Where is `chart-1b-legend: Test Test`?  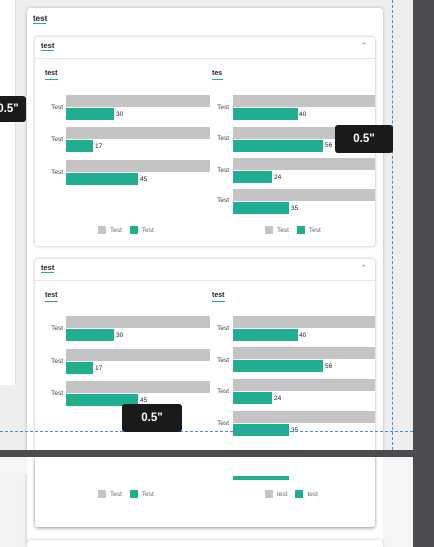 chart-1b-legend: Test Test is located at coordinates (297, 230).